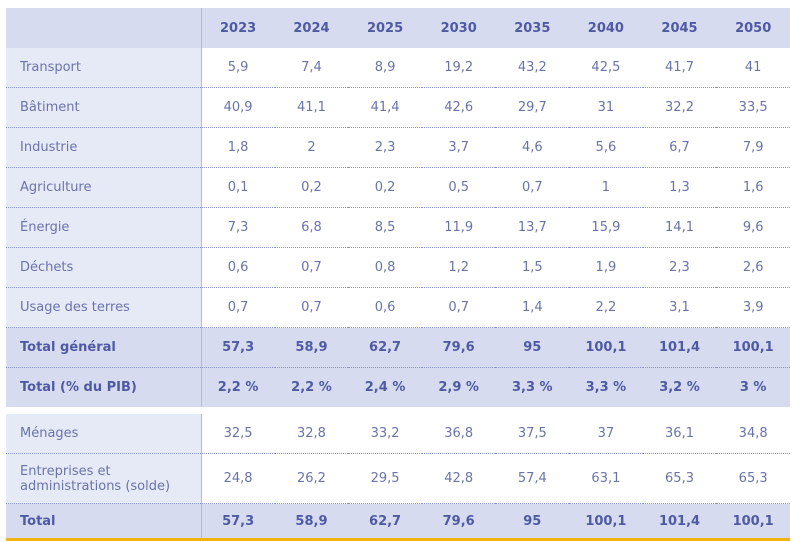 The image size is (800, 541). I want to click on table-cell: 32,5, so click(238, 434).